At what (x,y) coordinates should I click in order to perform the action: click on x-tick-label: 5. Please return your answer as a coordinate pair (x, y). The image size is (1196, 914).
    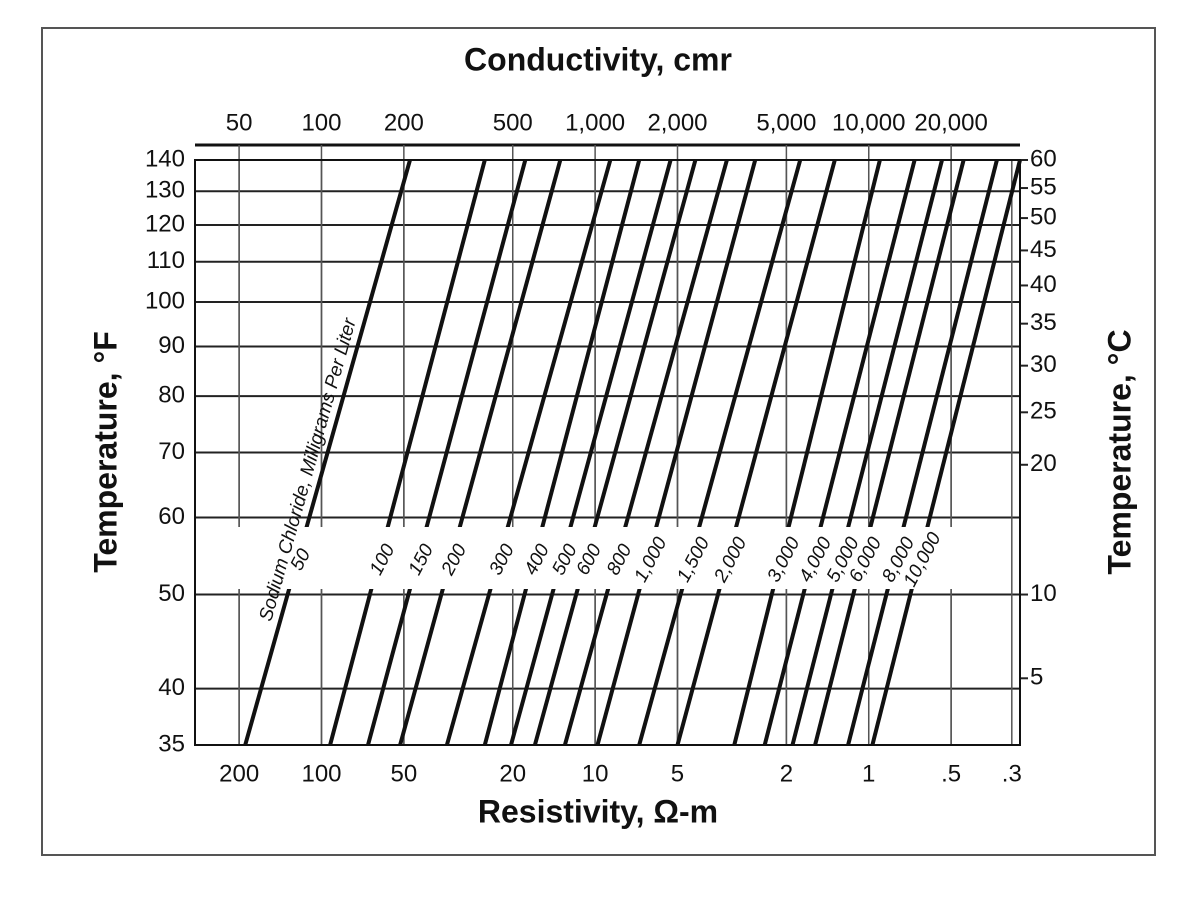
    Looking at the image, I should click on (677, 773).